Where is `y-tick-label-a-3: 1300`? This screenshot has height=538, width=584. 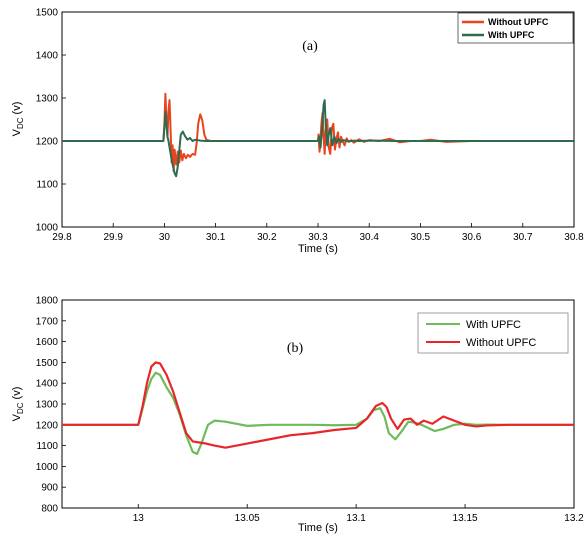
y-tick-label-a-3: 1300 is located at coordinates (47, 99).